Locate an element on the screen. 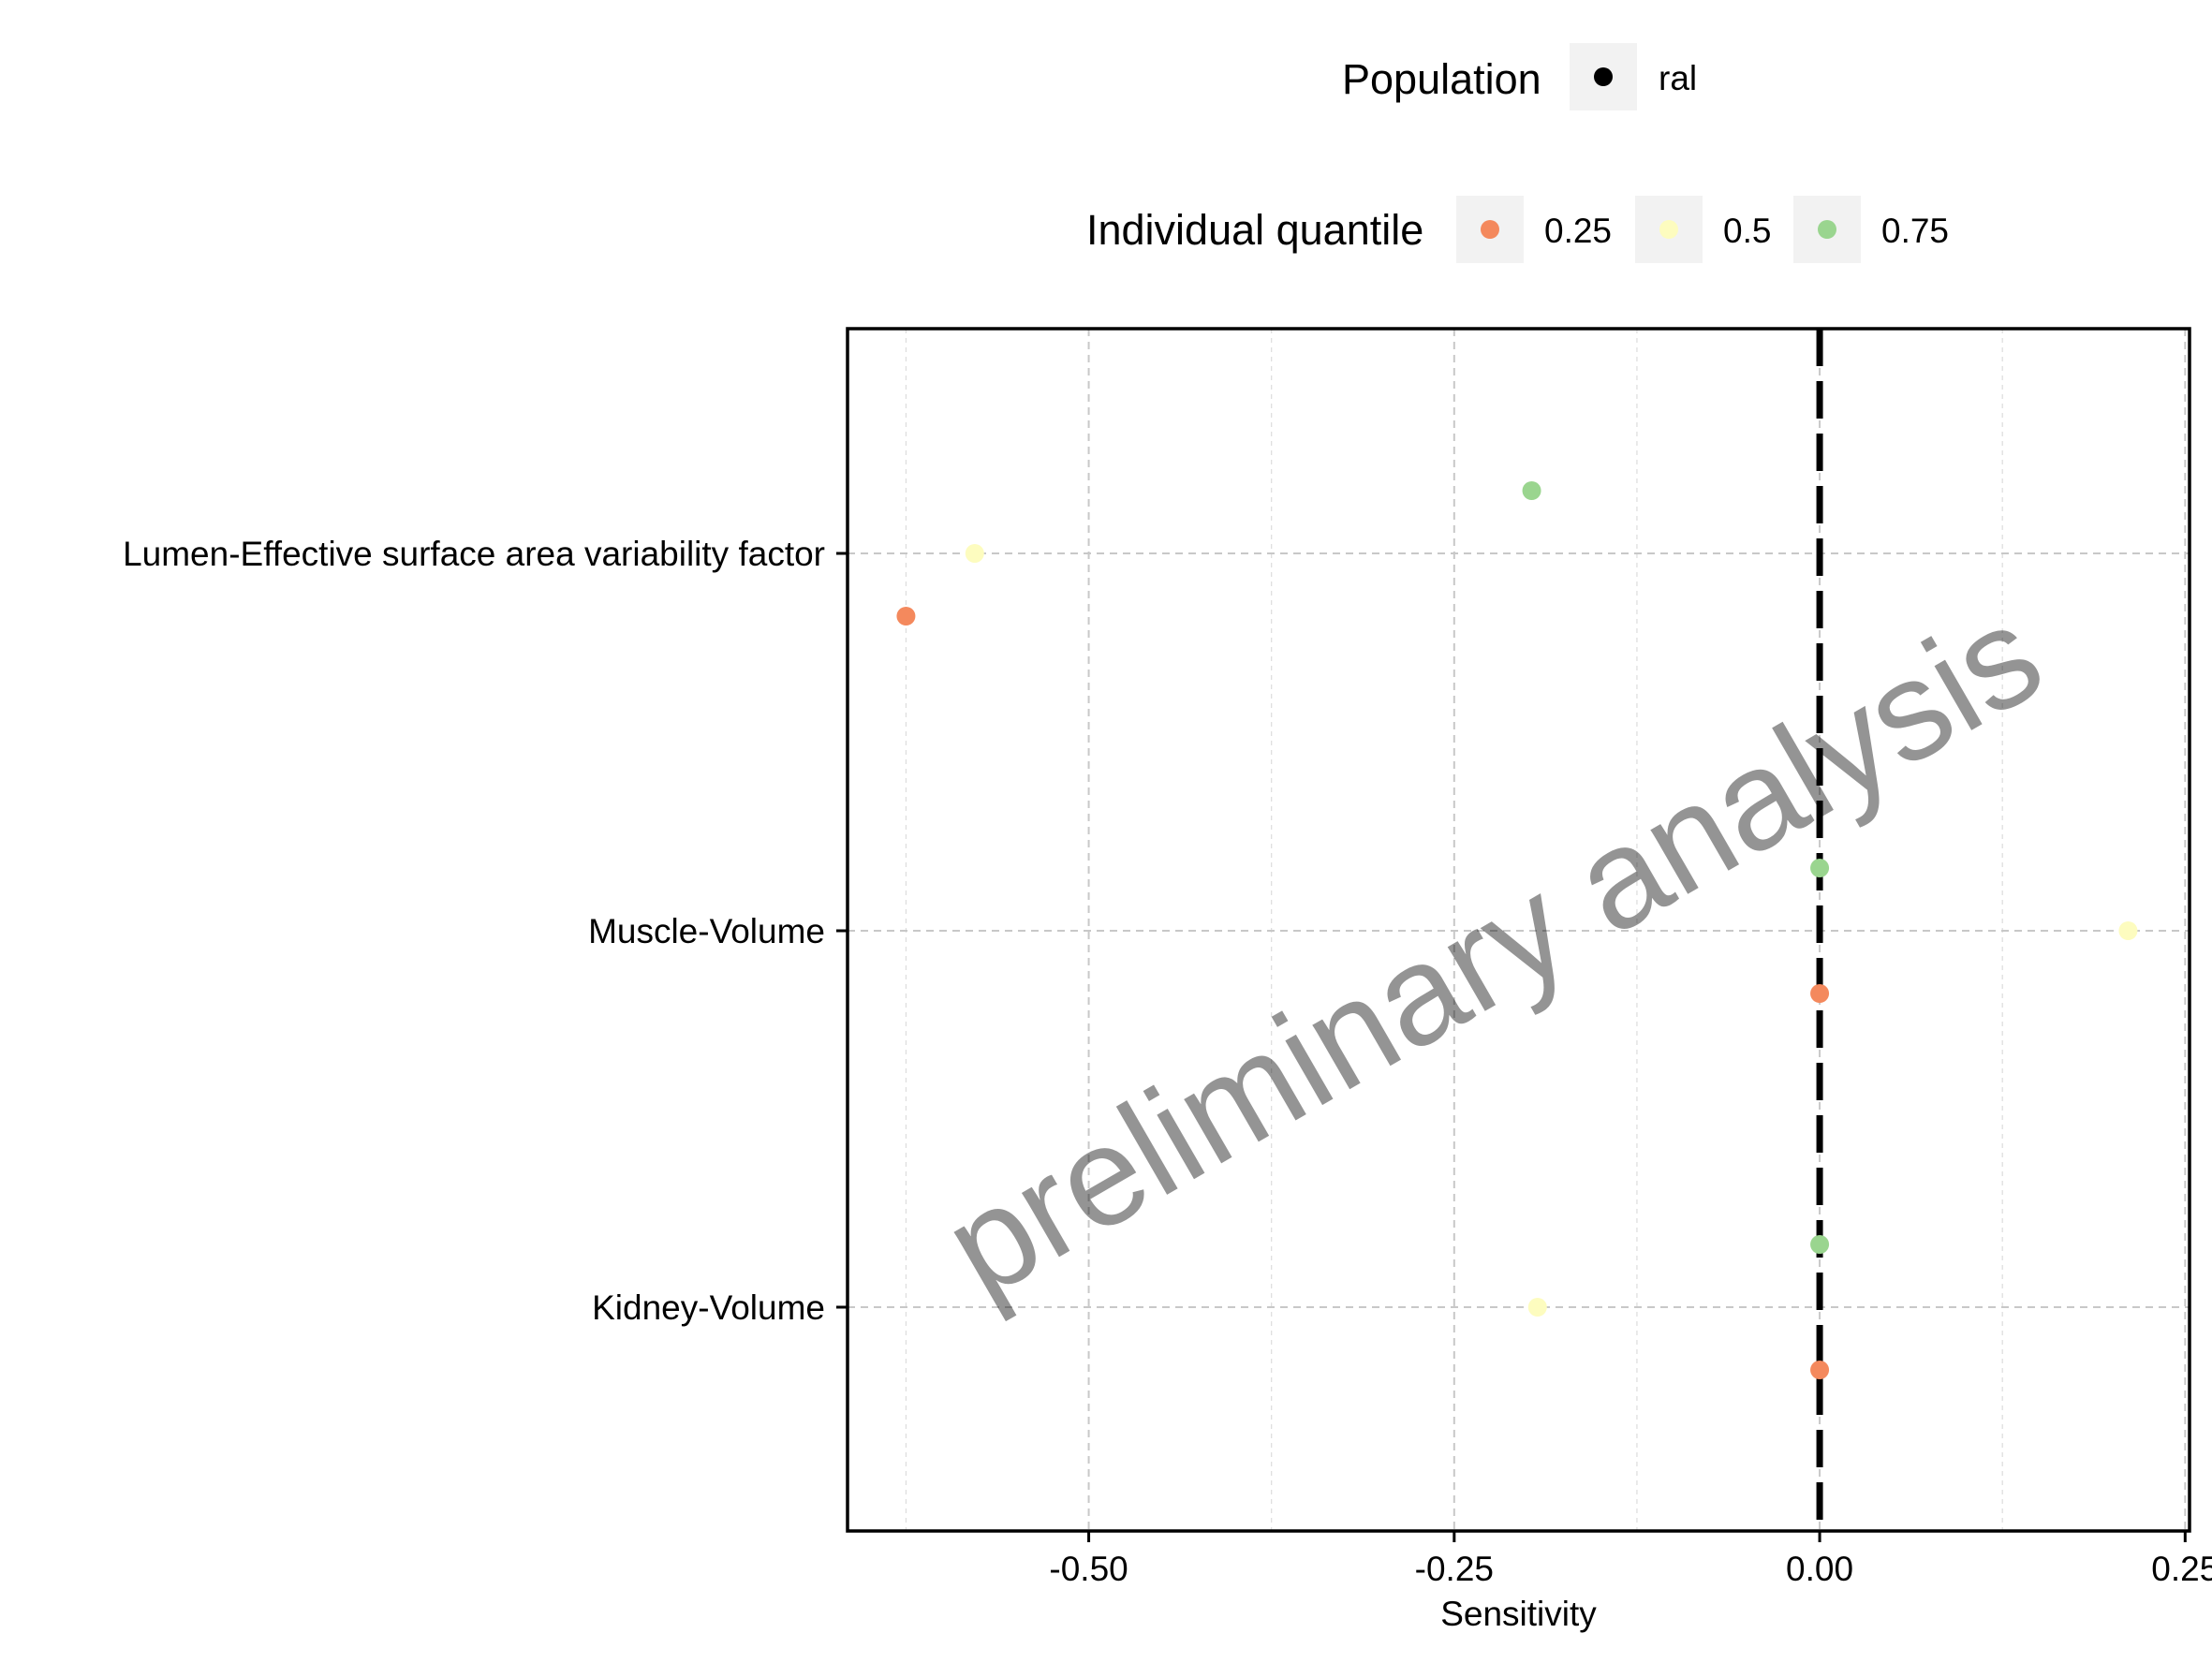 Image resolution: width=2212 pixels, height=1663 pixels. legend-population-label: ral is located at coordinates (1678, 78).